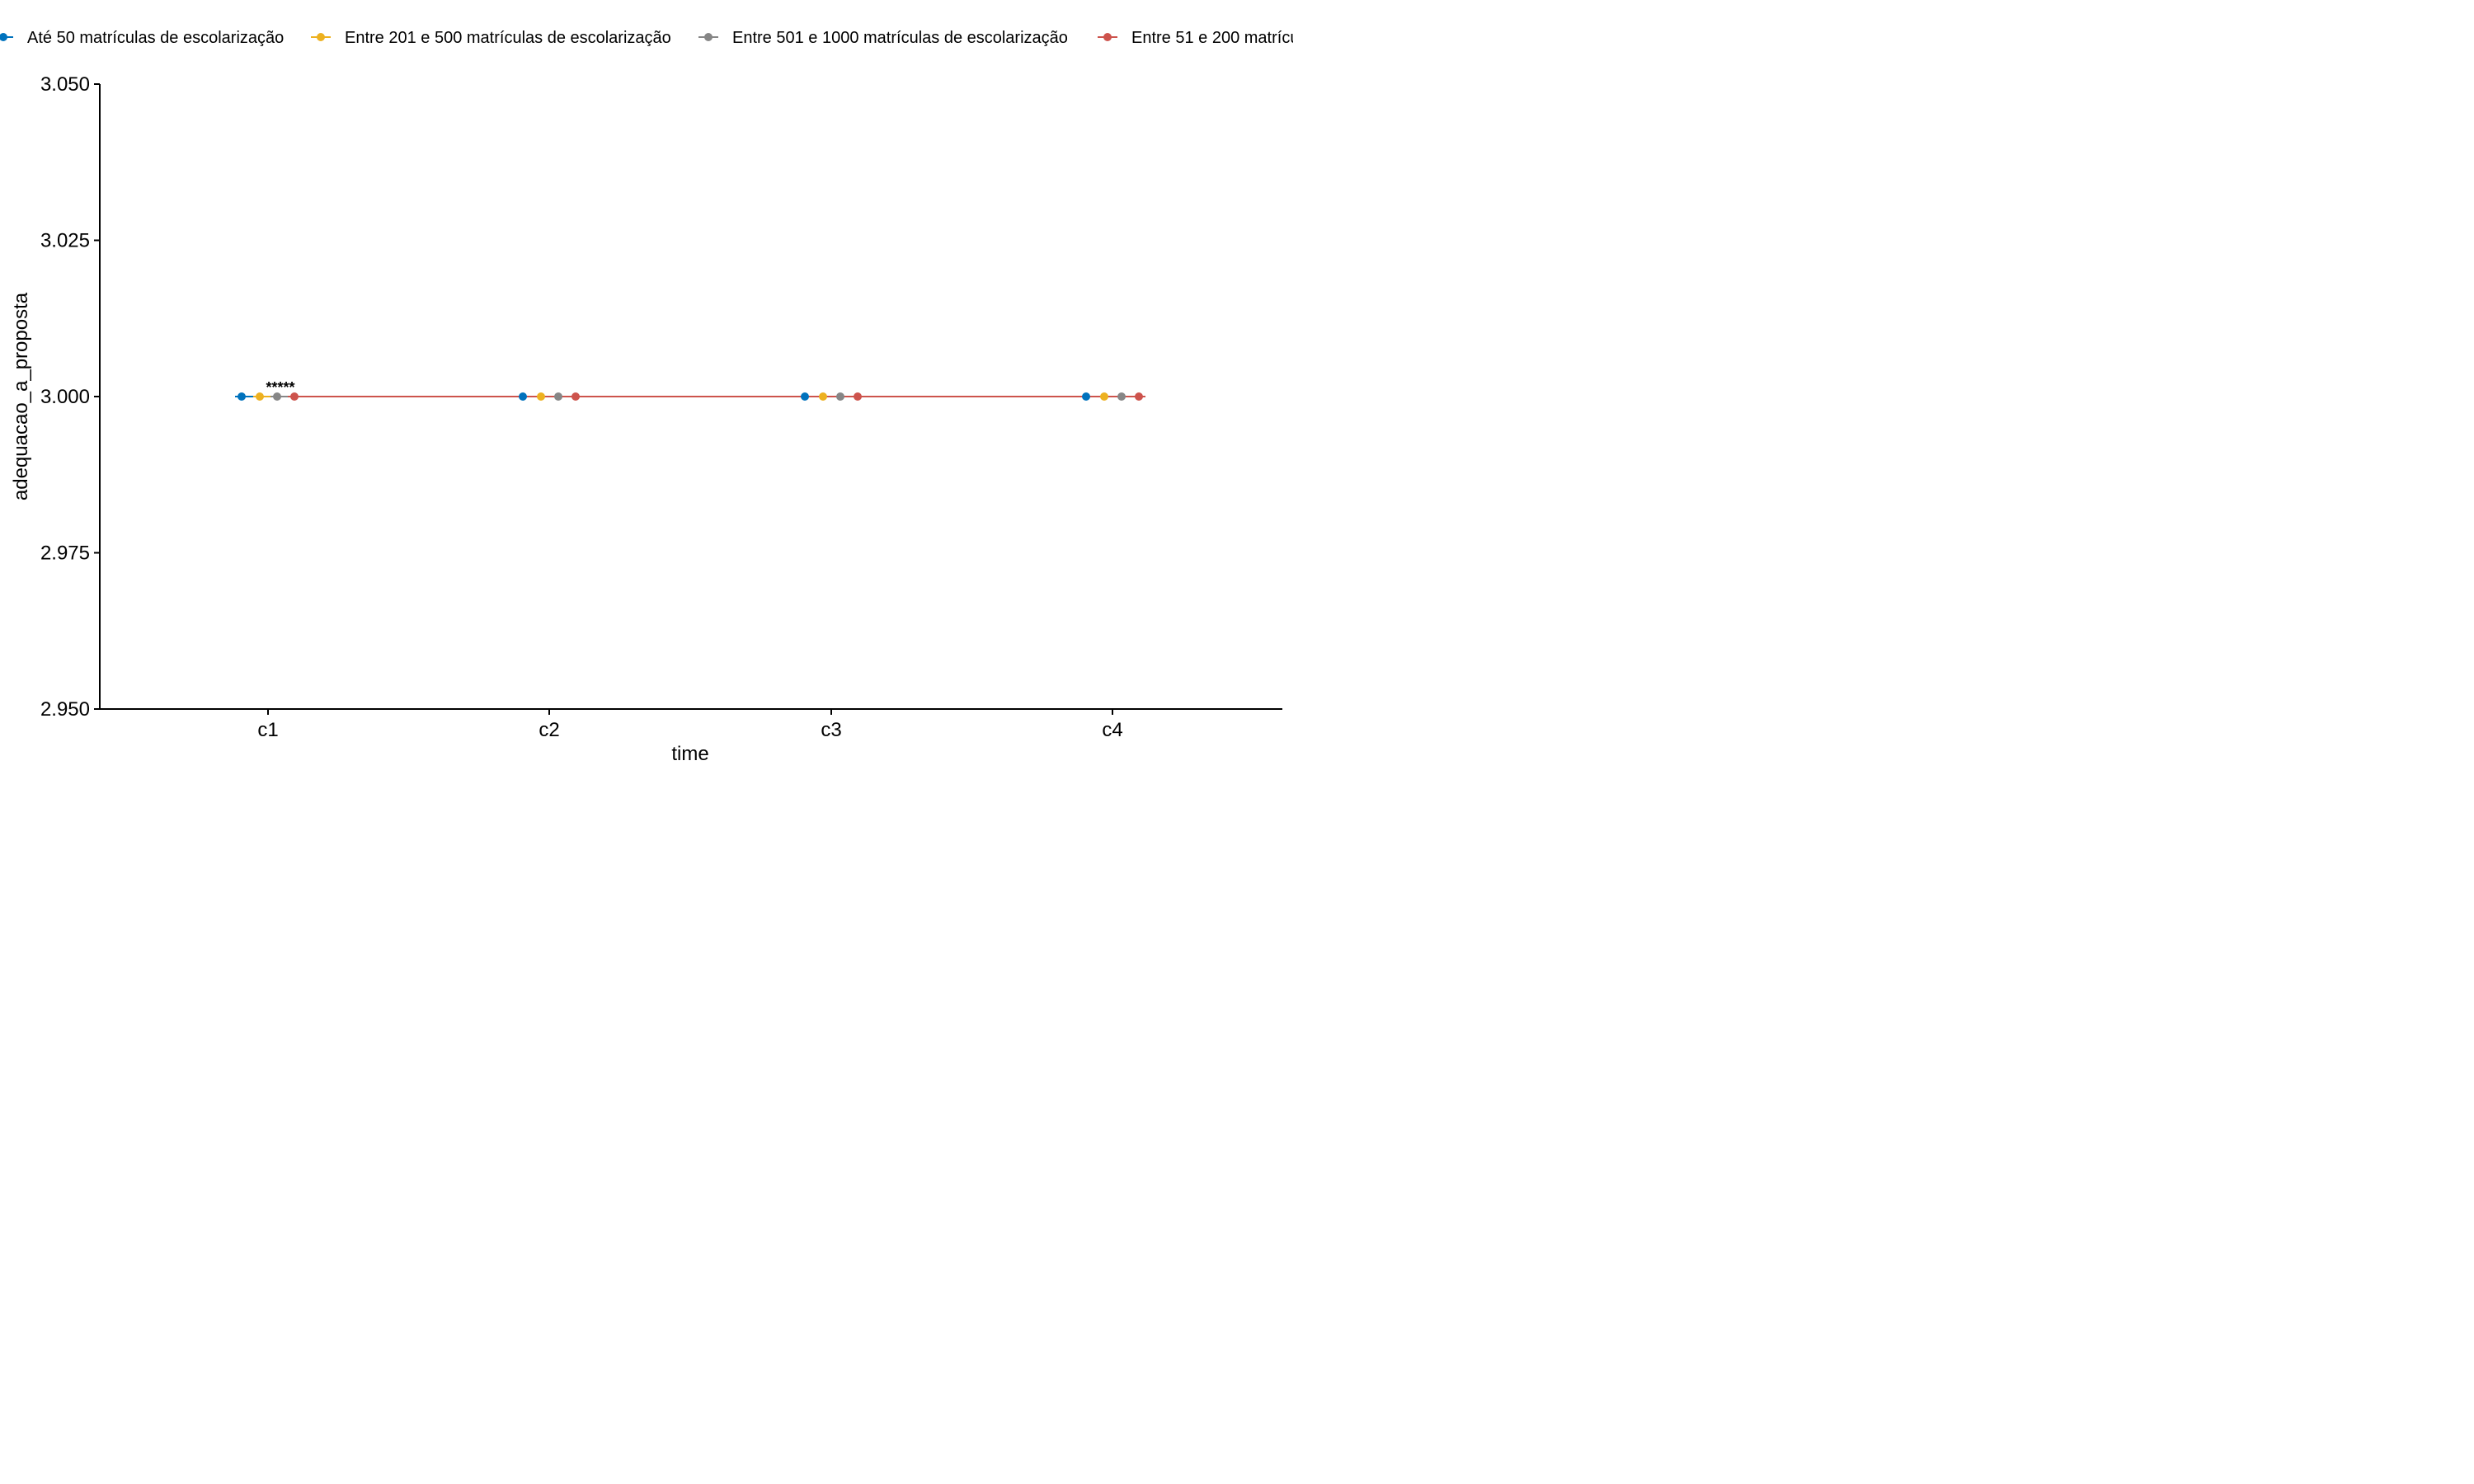 This screenshot has width=2474, height=1484. I want to click on x-tick-label: c2, so click(549, 730).